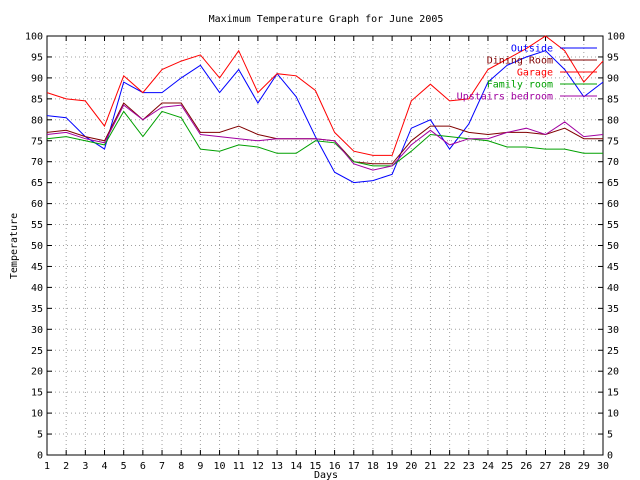 The width and height of the screenshot is (640, 480). What do you see at coordinates (143, 466) in the screenshot?
I see `x-tick-label: 6` at bounding box center [143, 466].